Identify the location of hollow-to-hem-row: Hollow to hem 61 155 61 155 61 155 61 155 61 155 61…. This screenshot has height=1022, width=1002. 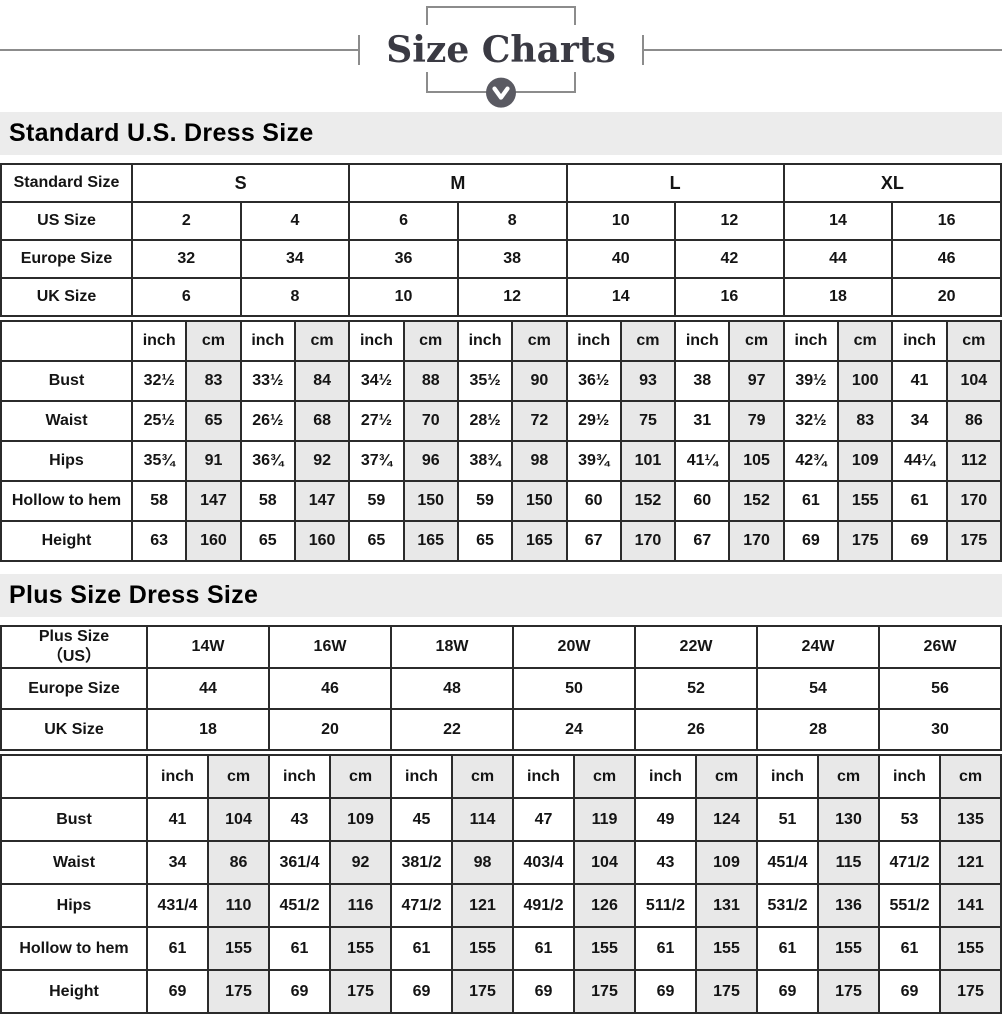
(501, 948).